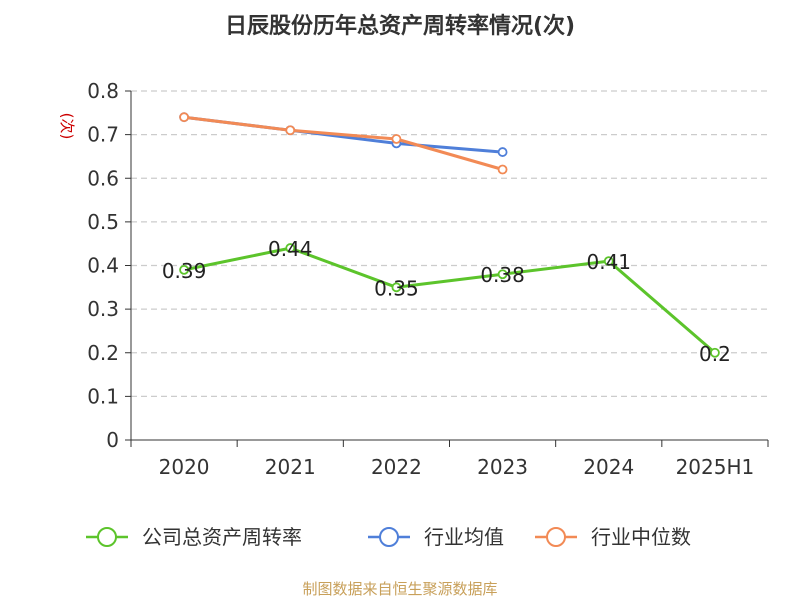 The width and height of the screenshot is (800, 600). I want to click on chart-title: 日辰股份历年总资产周转率情况(次), so click(400, 26).